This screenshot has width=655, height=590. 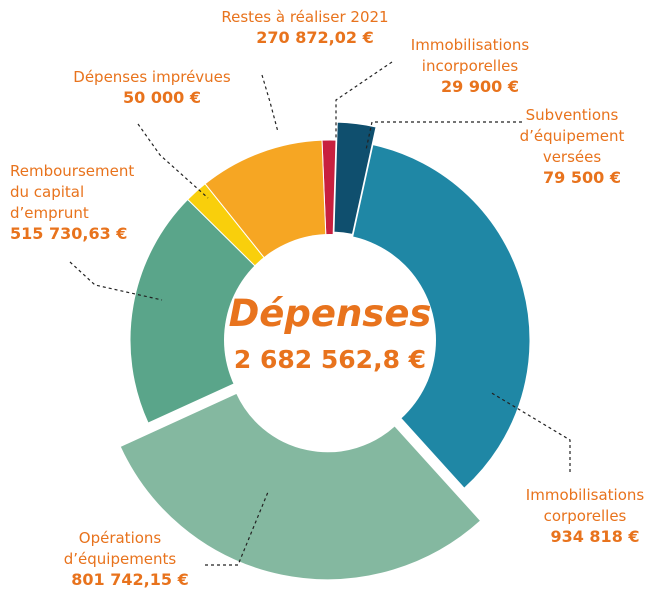 What do you see at coordinates (594, 536) in the screenshot?
I see `value-label: 934 818 €` at bounding box center [594, 536].